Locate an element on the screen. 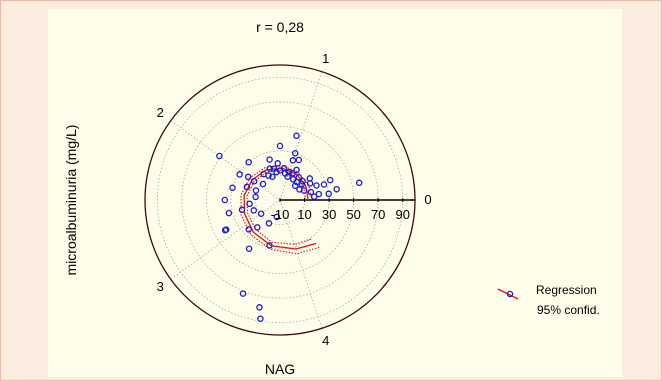 Image resolution: width=662 pixels, height=381 pixels. confidence-band-upper is located at coordinates (280, 210).